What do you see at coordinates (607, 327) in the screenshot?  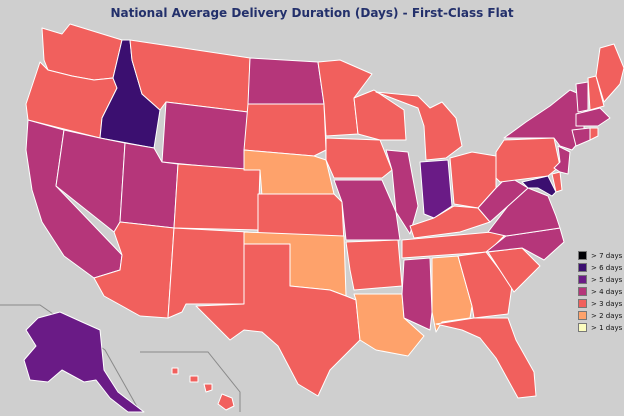 I see `legend-label: > 1 days` at bounding box center [607, 327].